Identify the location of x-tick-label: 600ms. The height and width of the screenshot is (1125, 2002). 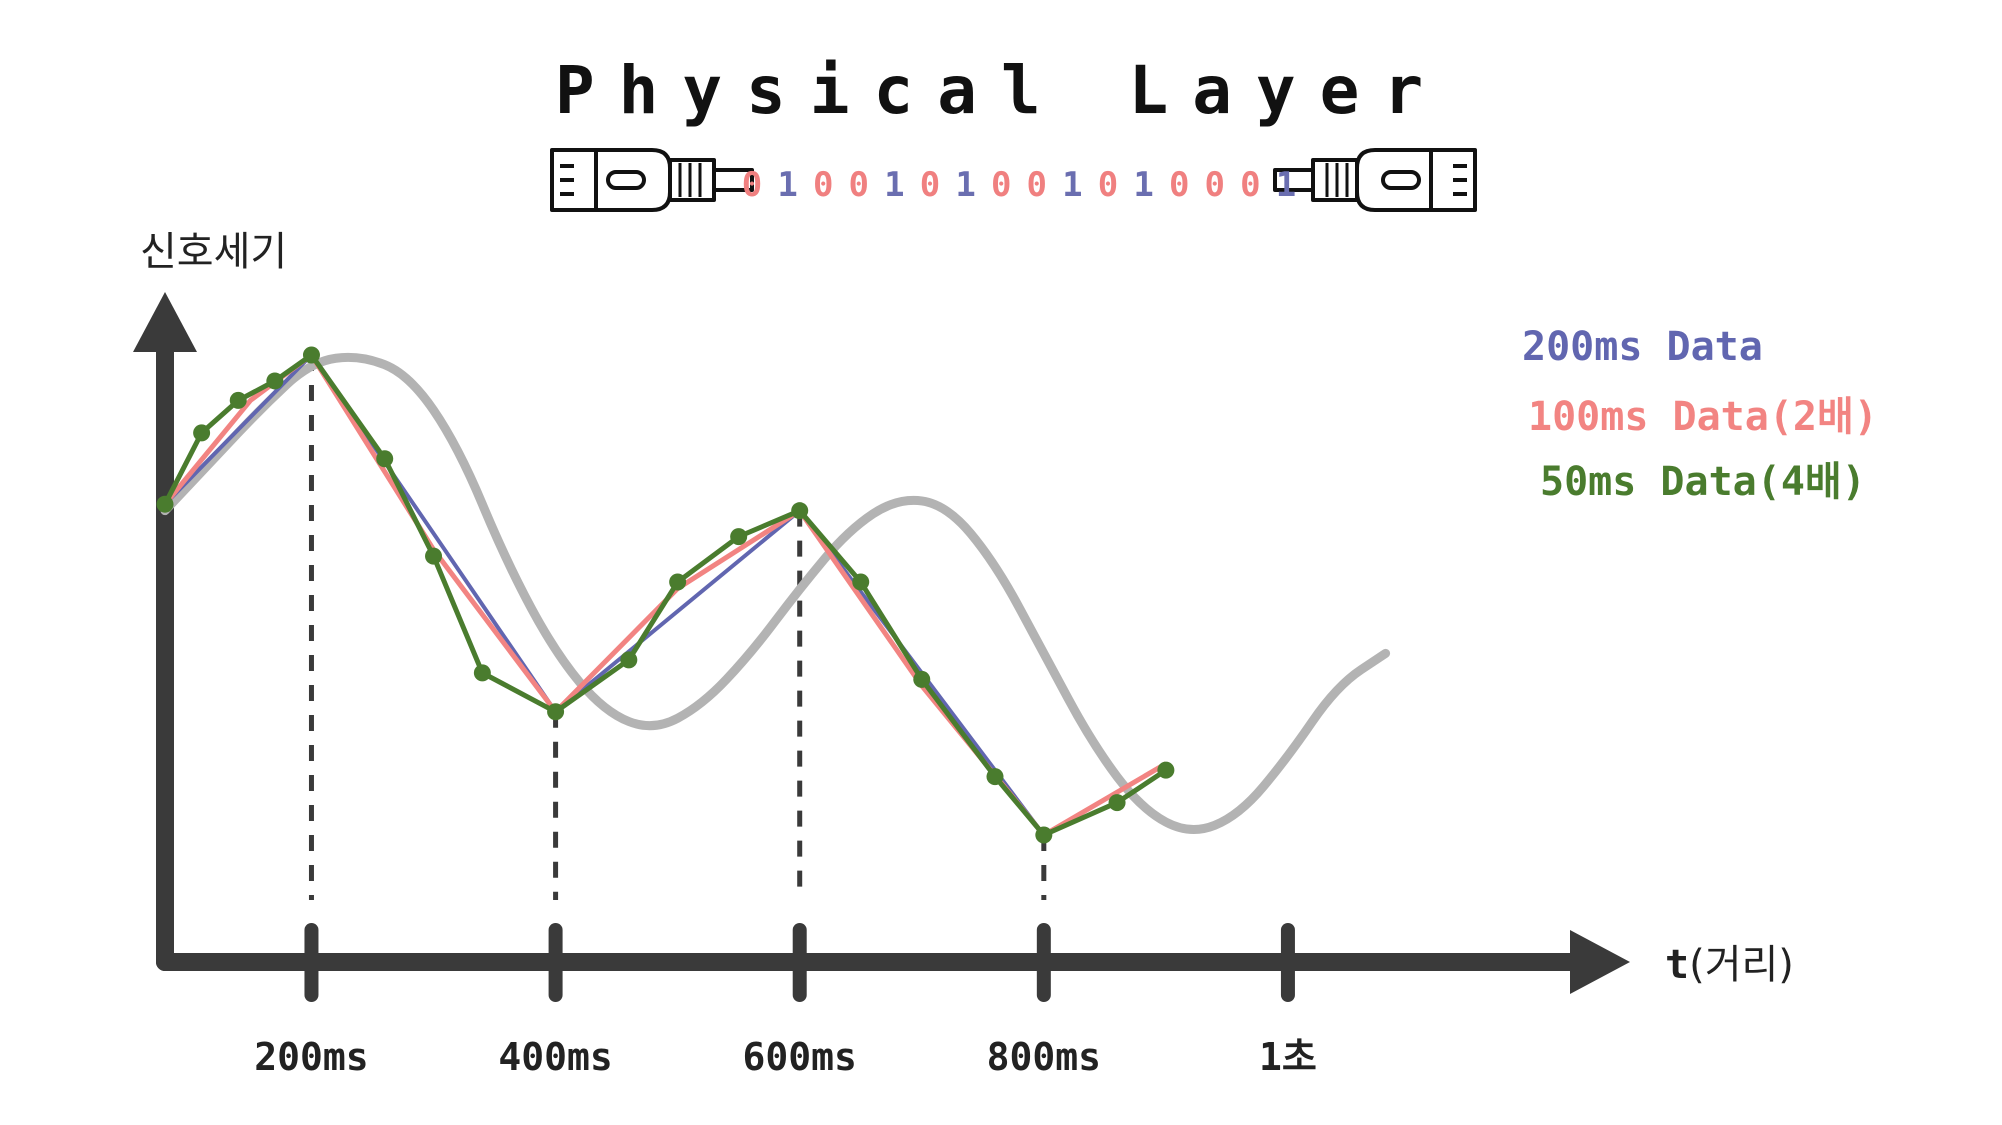
(800, 1057).